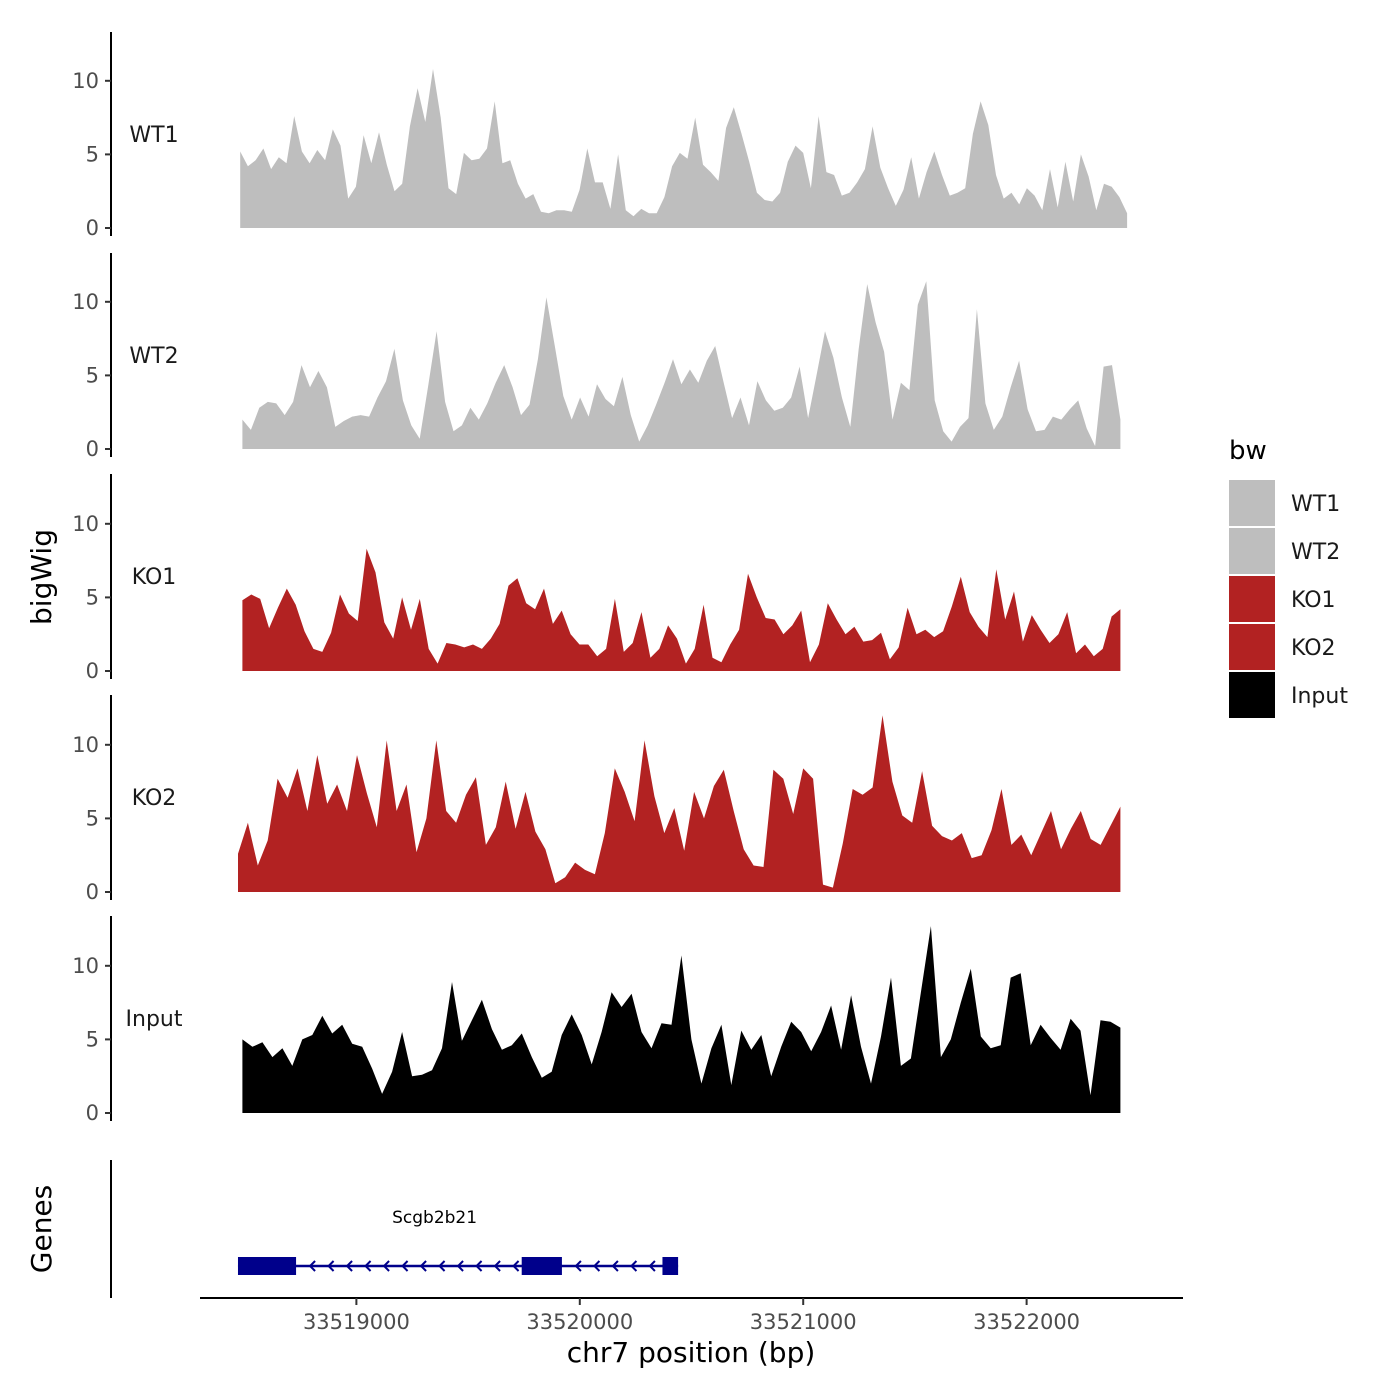  What do you see at coordinates (85, 524) in the screenshot?
I see `y-tick-label: 10` at bounding box center [85, 524].